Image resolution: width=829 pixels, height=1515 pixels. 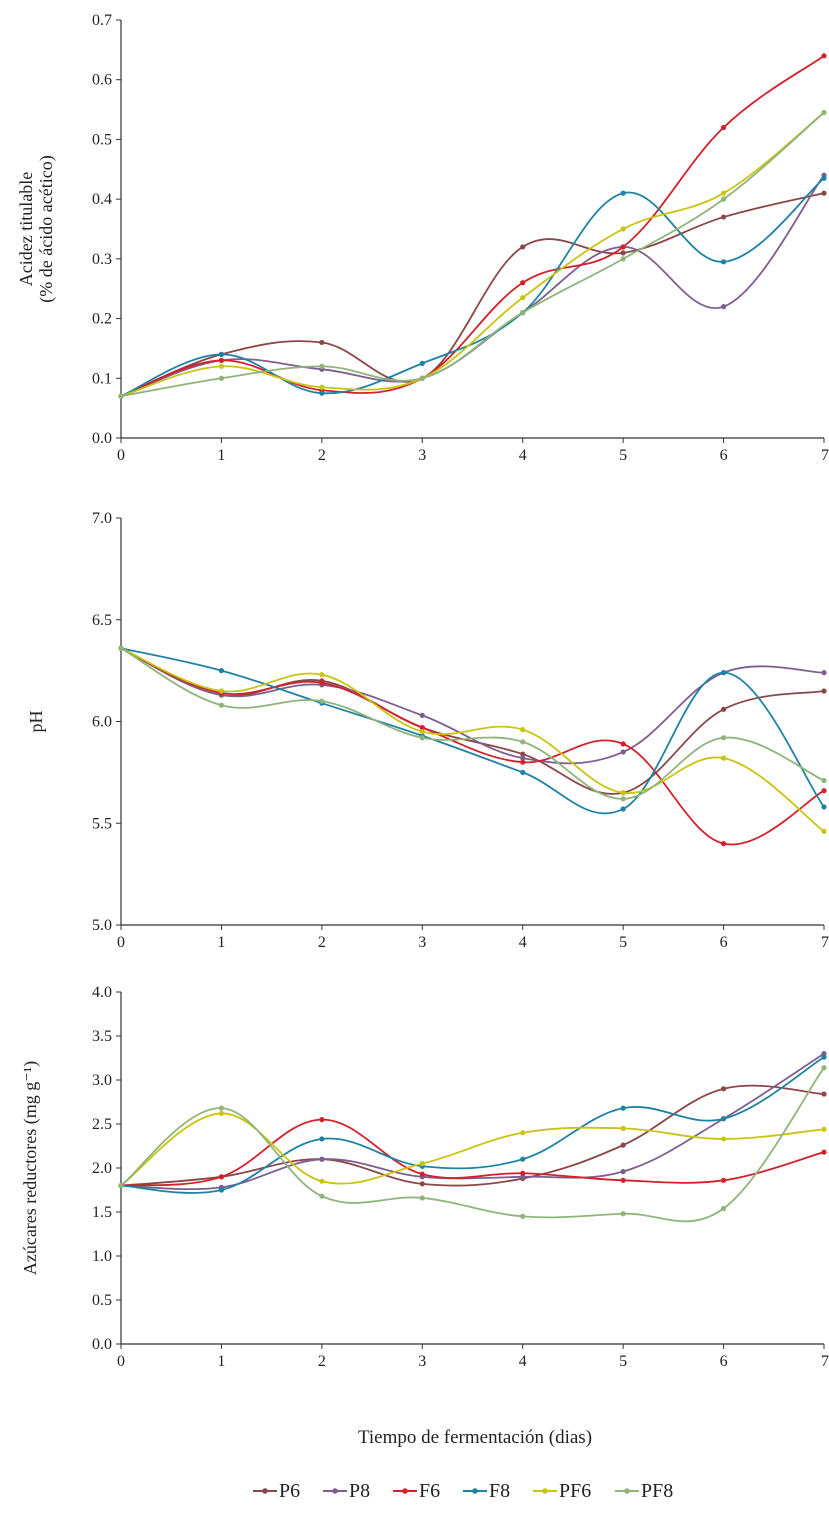 I want to click on series-pf8, so click(x=472, y=723).